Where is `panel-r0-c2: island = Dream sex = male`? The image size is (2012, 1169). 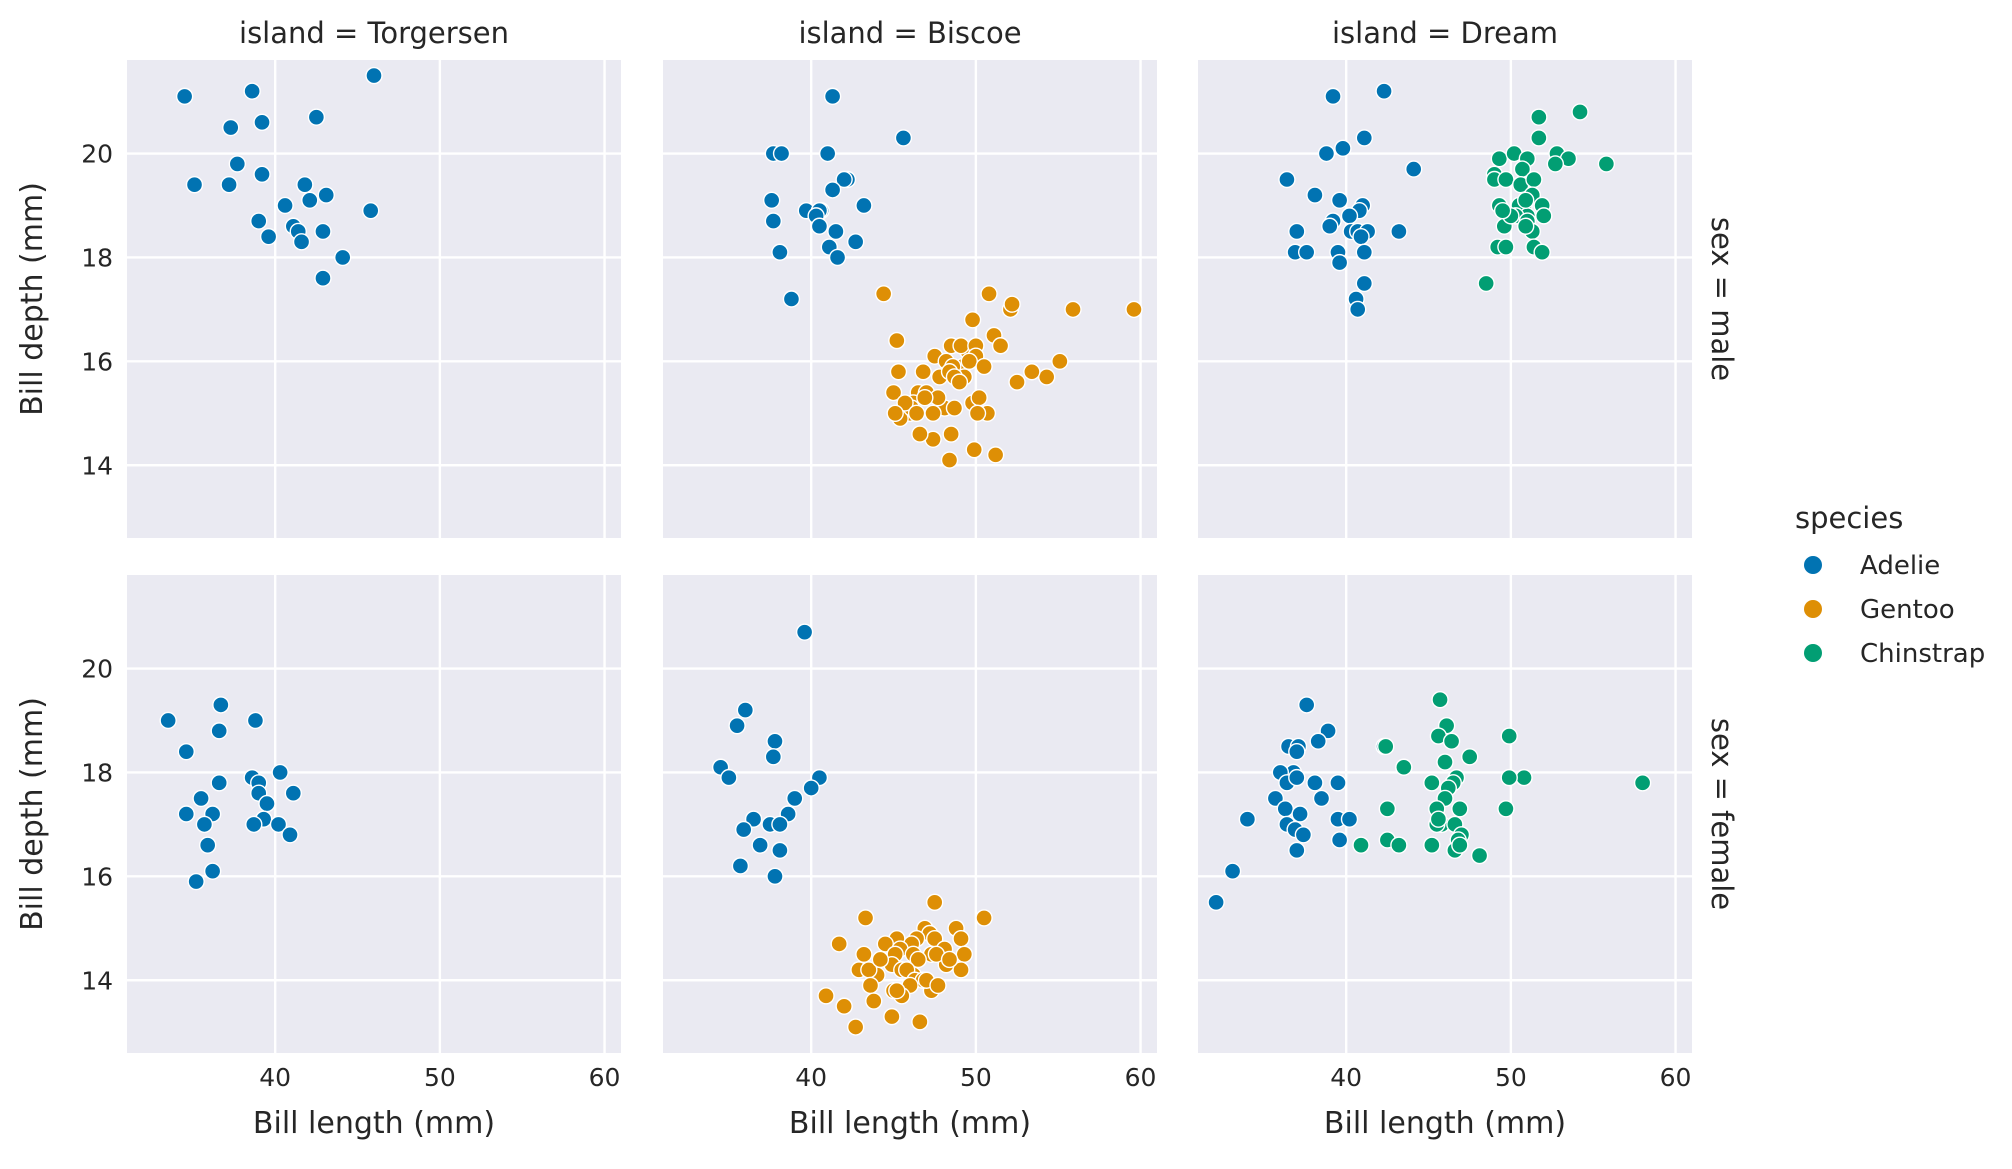 panel-r0-c2: island = Dream sex = male is located at coordinates (1468, 277).